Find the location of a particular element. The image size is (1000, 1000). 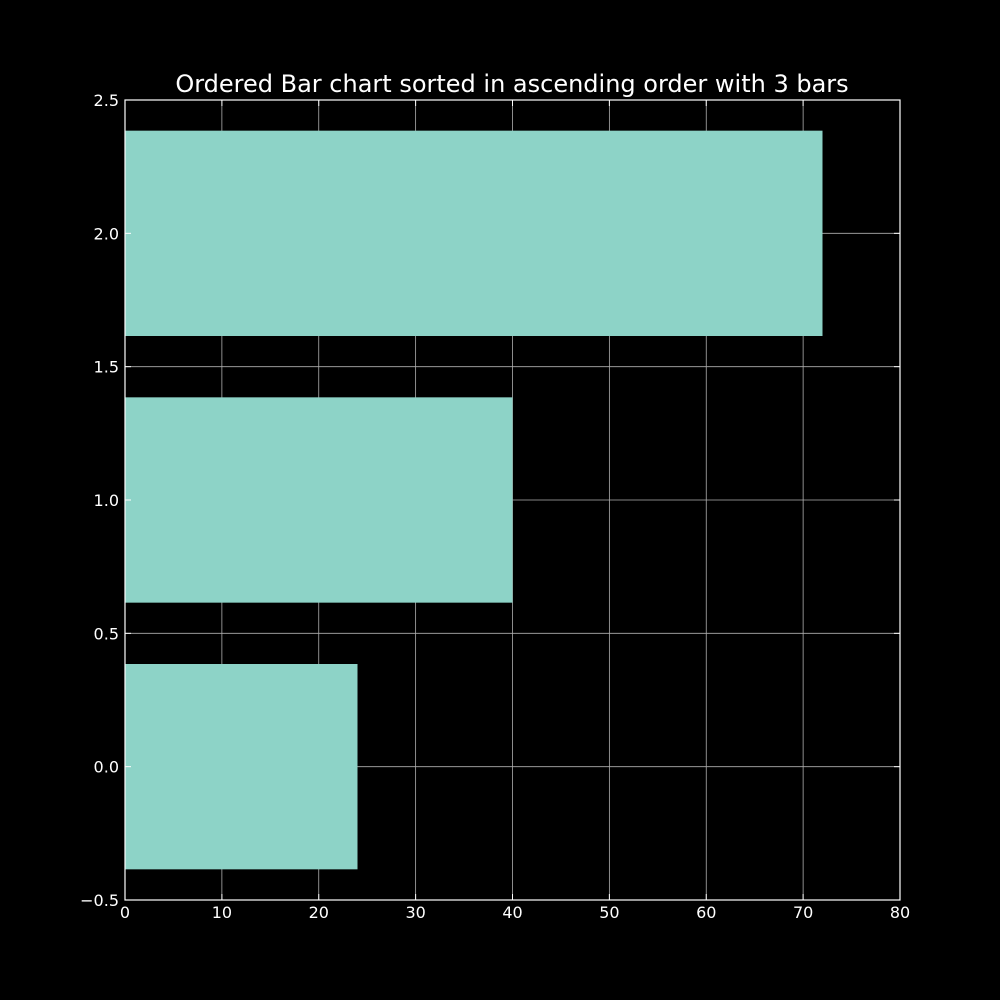

x-tick-label: 60 is located at coordinates (706, 912).